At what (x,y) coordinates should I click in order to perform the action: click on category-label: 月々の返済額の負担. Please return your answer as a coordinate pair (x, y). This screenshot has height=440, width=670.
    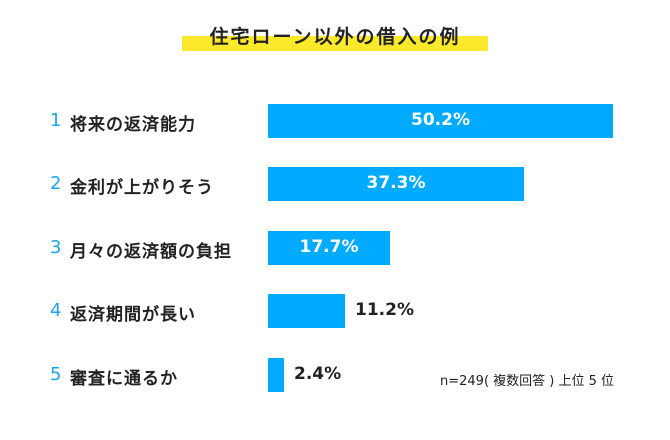
    Looking at the image, I should click on (151, 252).